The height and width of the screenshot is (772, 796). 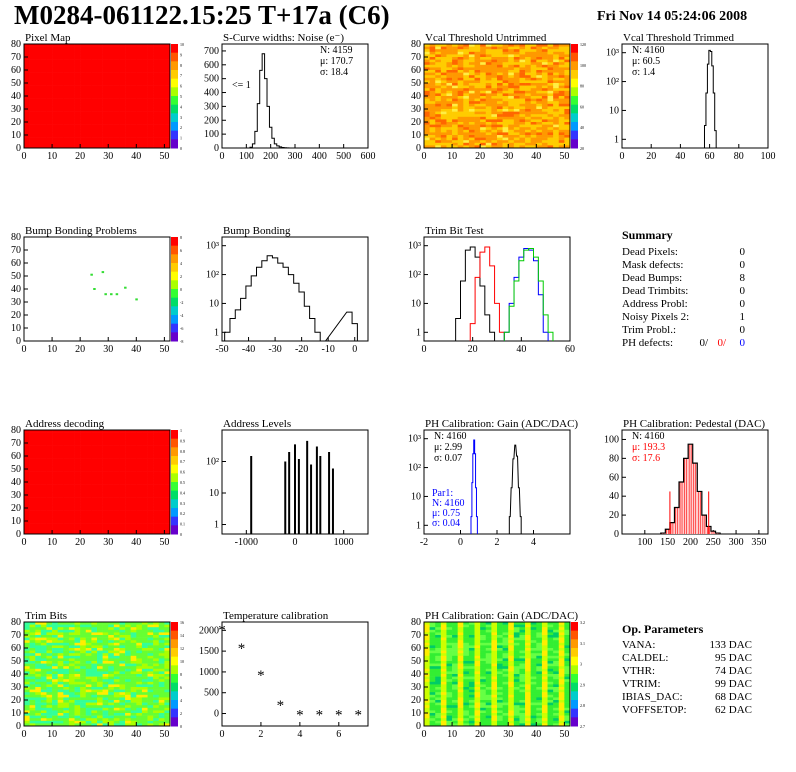 What do you see at coordinates (97, 289) in the screenshot?
I see `plot-frame` at bounding box center [97, 289].